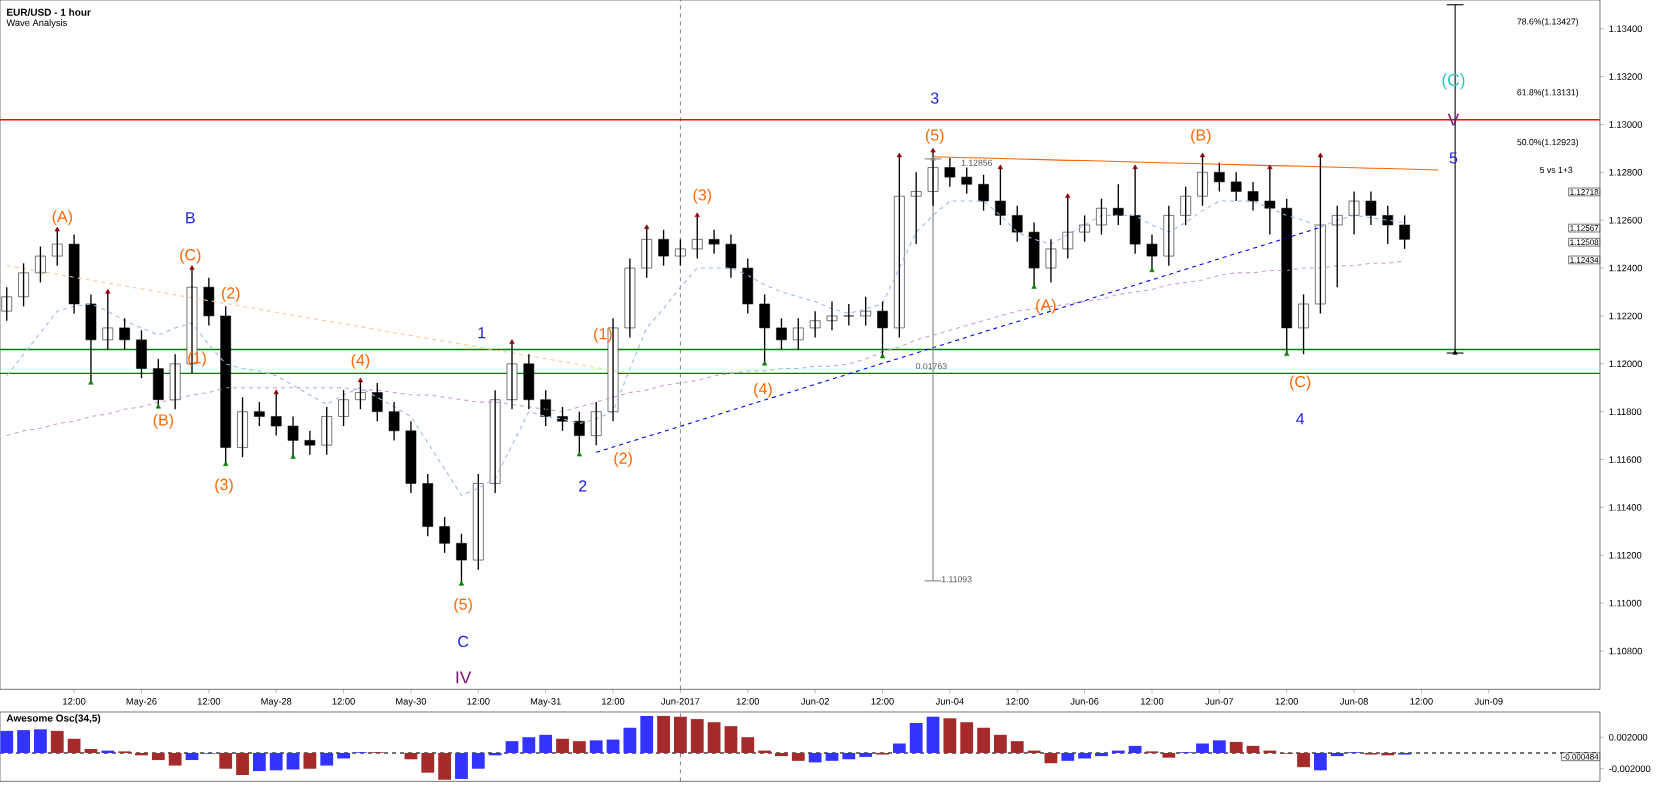  I want to click on annotation: 61.8%(1.13131), so click(1548, 93).